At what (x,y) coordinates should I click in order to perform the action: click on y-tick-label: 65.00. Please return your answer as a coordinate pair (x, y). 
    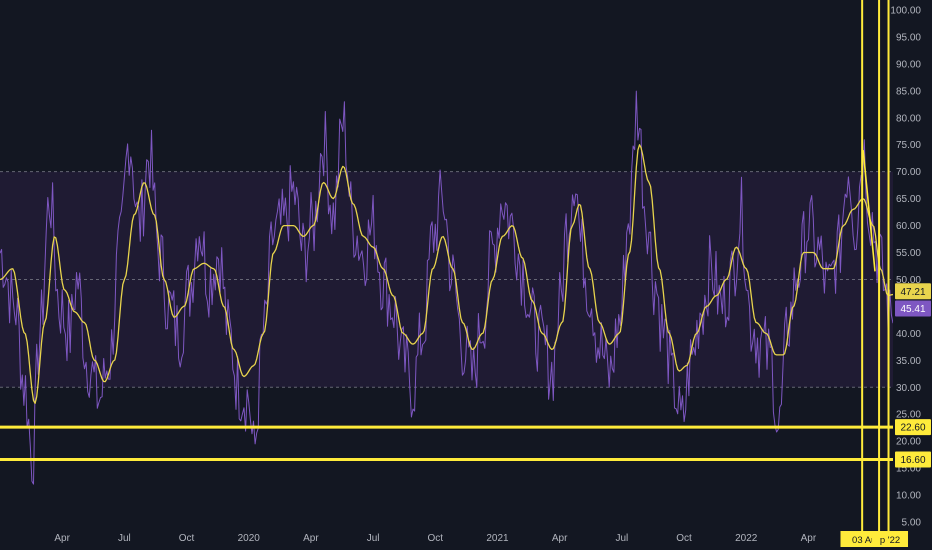
    Looking at the image, I should click on (908, 199).